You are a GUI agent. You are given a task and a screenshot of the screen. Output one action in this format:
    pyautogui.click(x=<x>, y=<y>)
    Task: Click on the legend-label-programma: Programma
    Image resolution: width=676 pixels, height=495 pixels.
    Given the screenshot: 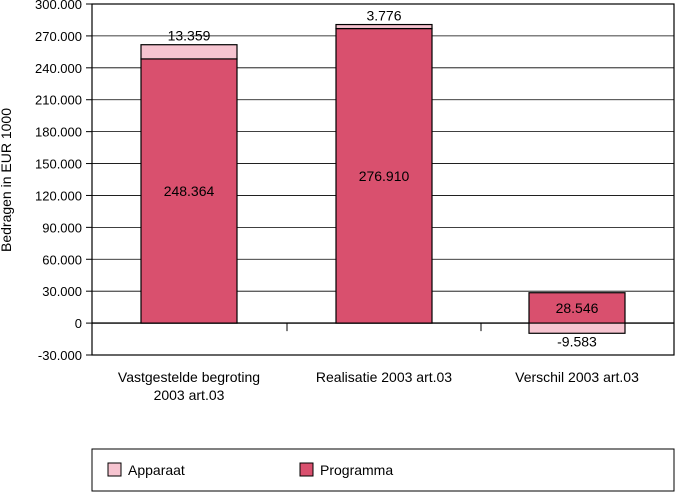 What is the action you would take?
    pyautogui.click(x=356, y=470)
    